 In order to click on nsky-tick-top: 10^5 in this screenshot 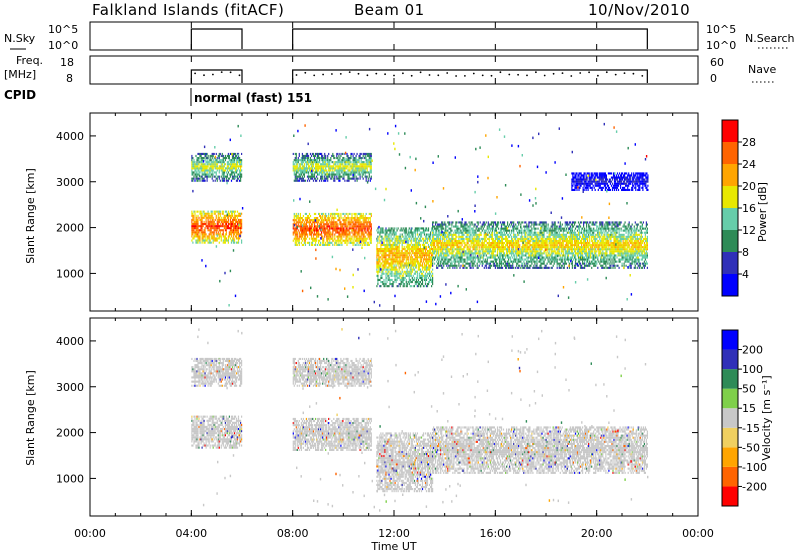, I will do `click(63, 29)`.